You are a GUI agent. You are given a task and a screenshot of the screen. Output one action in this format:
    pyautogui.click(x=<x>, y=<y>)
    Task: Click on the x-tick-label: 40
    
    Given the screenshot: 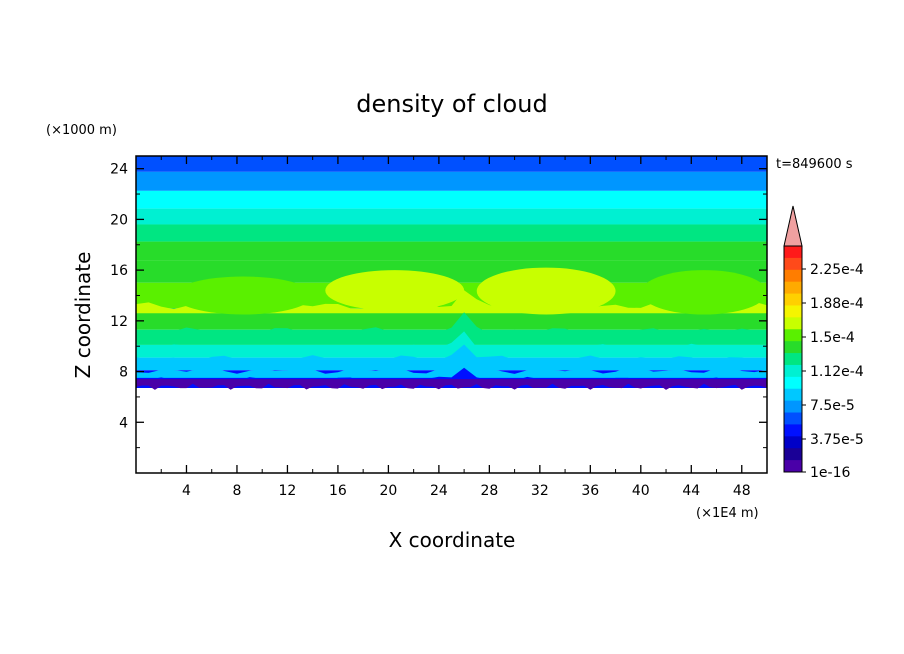 What is the action you would take?
    pyautogui.click(x=641, y=491)
    